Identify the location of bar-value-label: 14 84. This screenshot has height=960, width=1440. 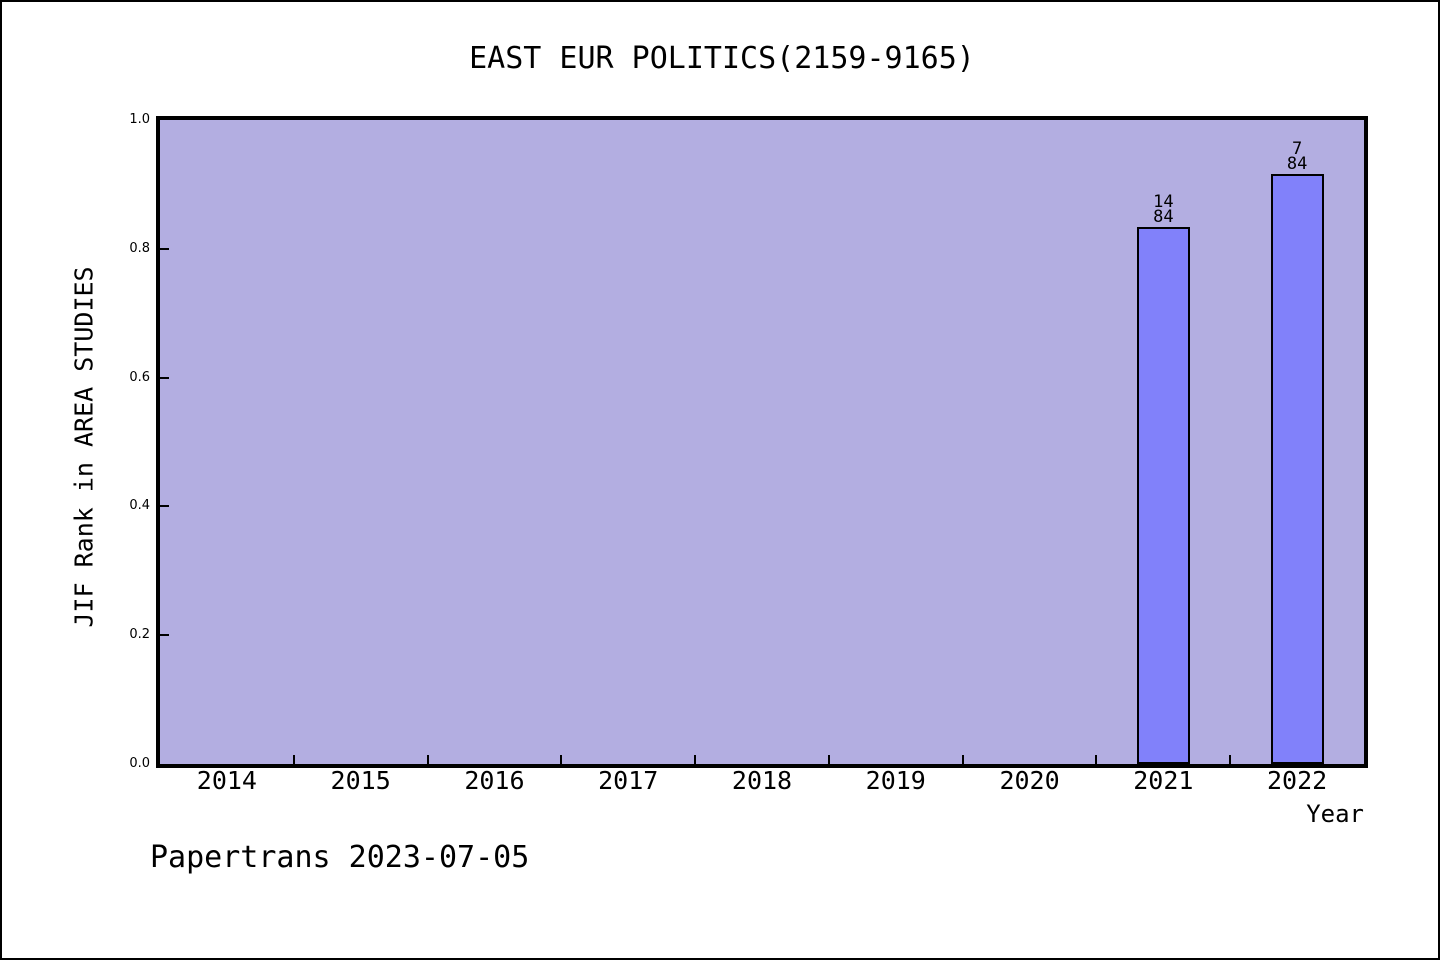
(1163, 210).